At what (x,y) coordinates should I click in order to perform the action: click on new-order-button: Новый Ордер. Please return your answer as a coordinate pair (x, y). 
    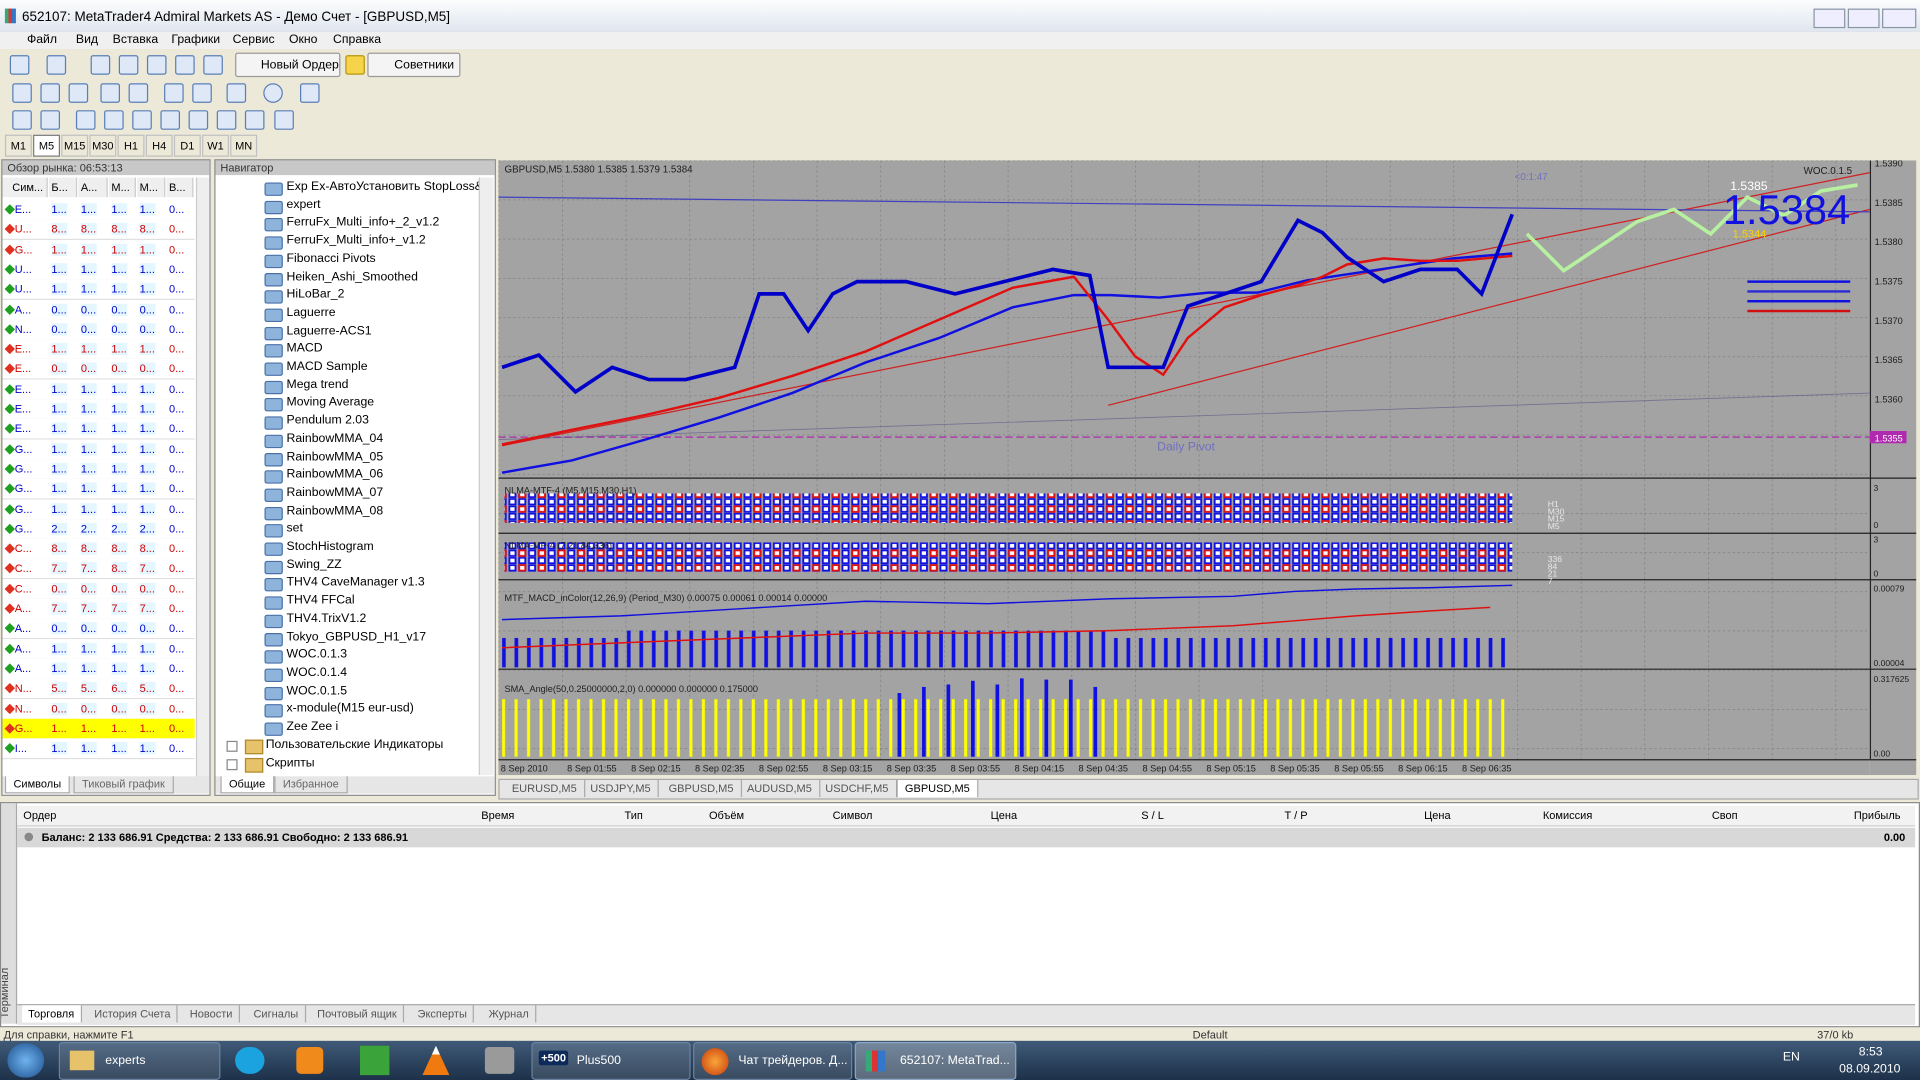
    Looking at the image, I should click on (288, 65).